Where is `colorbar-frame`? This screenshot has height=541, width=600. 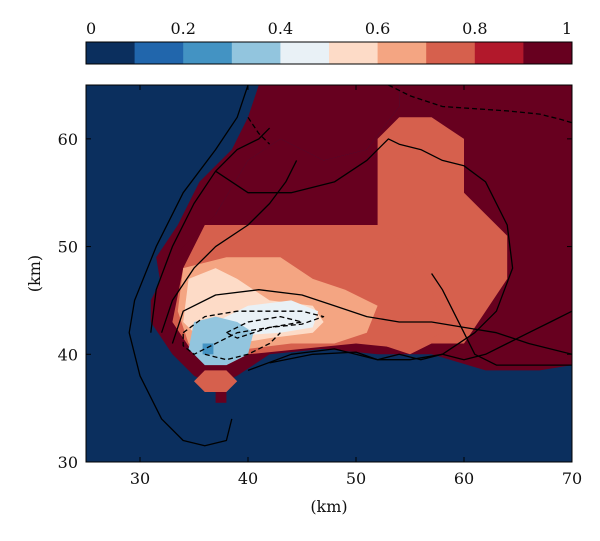 colorbar-frame is located at coordinates (329, 53).